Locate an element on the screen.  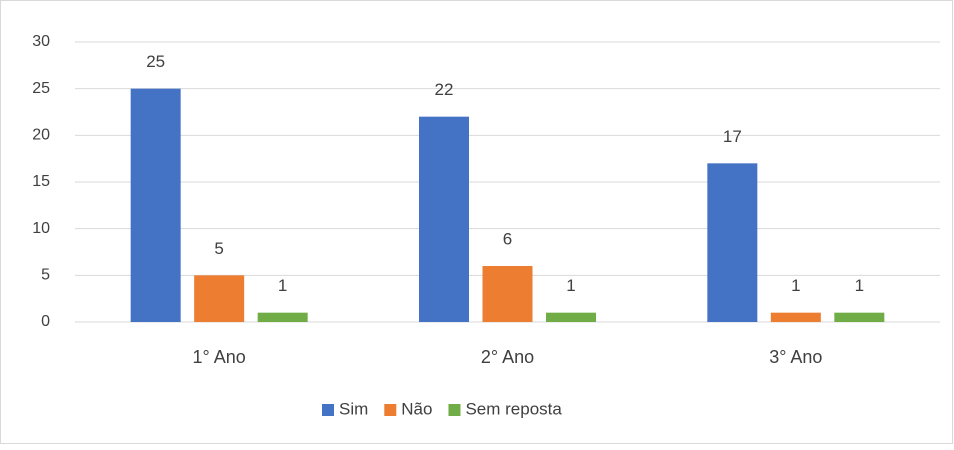
y-tick-label: 5 is located at coordinates (45, 275).